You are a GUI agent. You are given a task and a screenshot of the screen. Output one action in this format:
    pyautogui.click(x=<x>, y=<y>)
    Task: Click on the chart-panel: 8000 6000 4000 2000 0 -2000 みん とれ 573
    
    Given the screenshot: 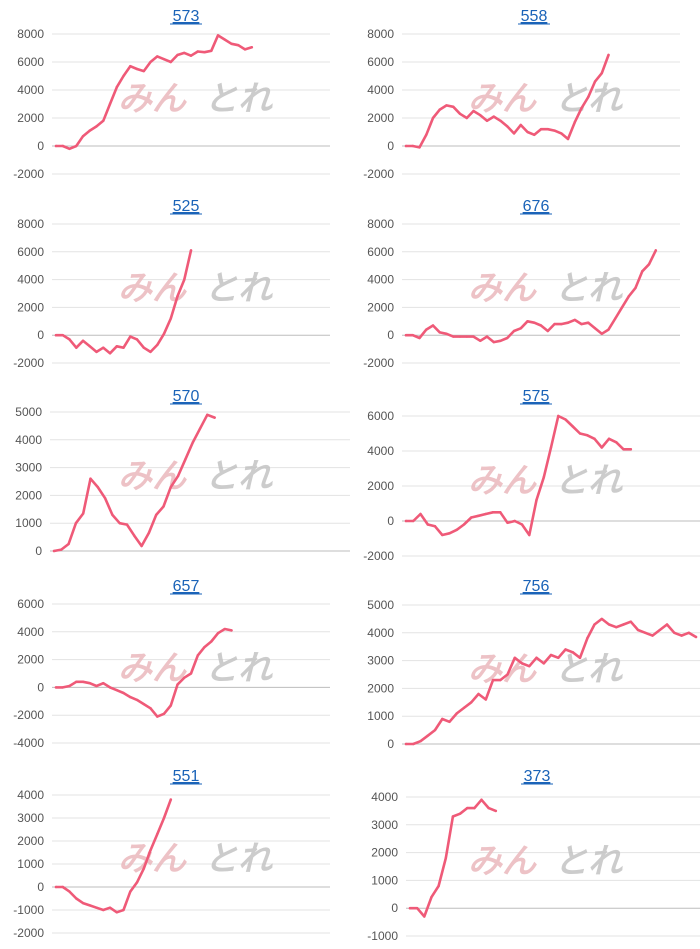 What is the action you would take?
    pyautogui.click(x=175, y=95)
    